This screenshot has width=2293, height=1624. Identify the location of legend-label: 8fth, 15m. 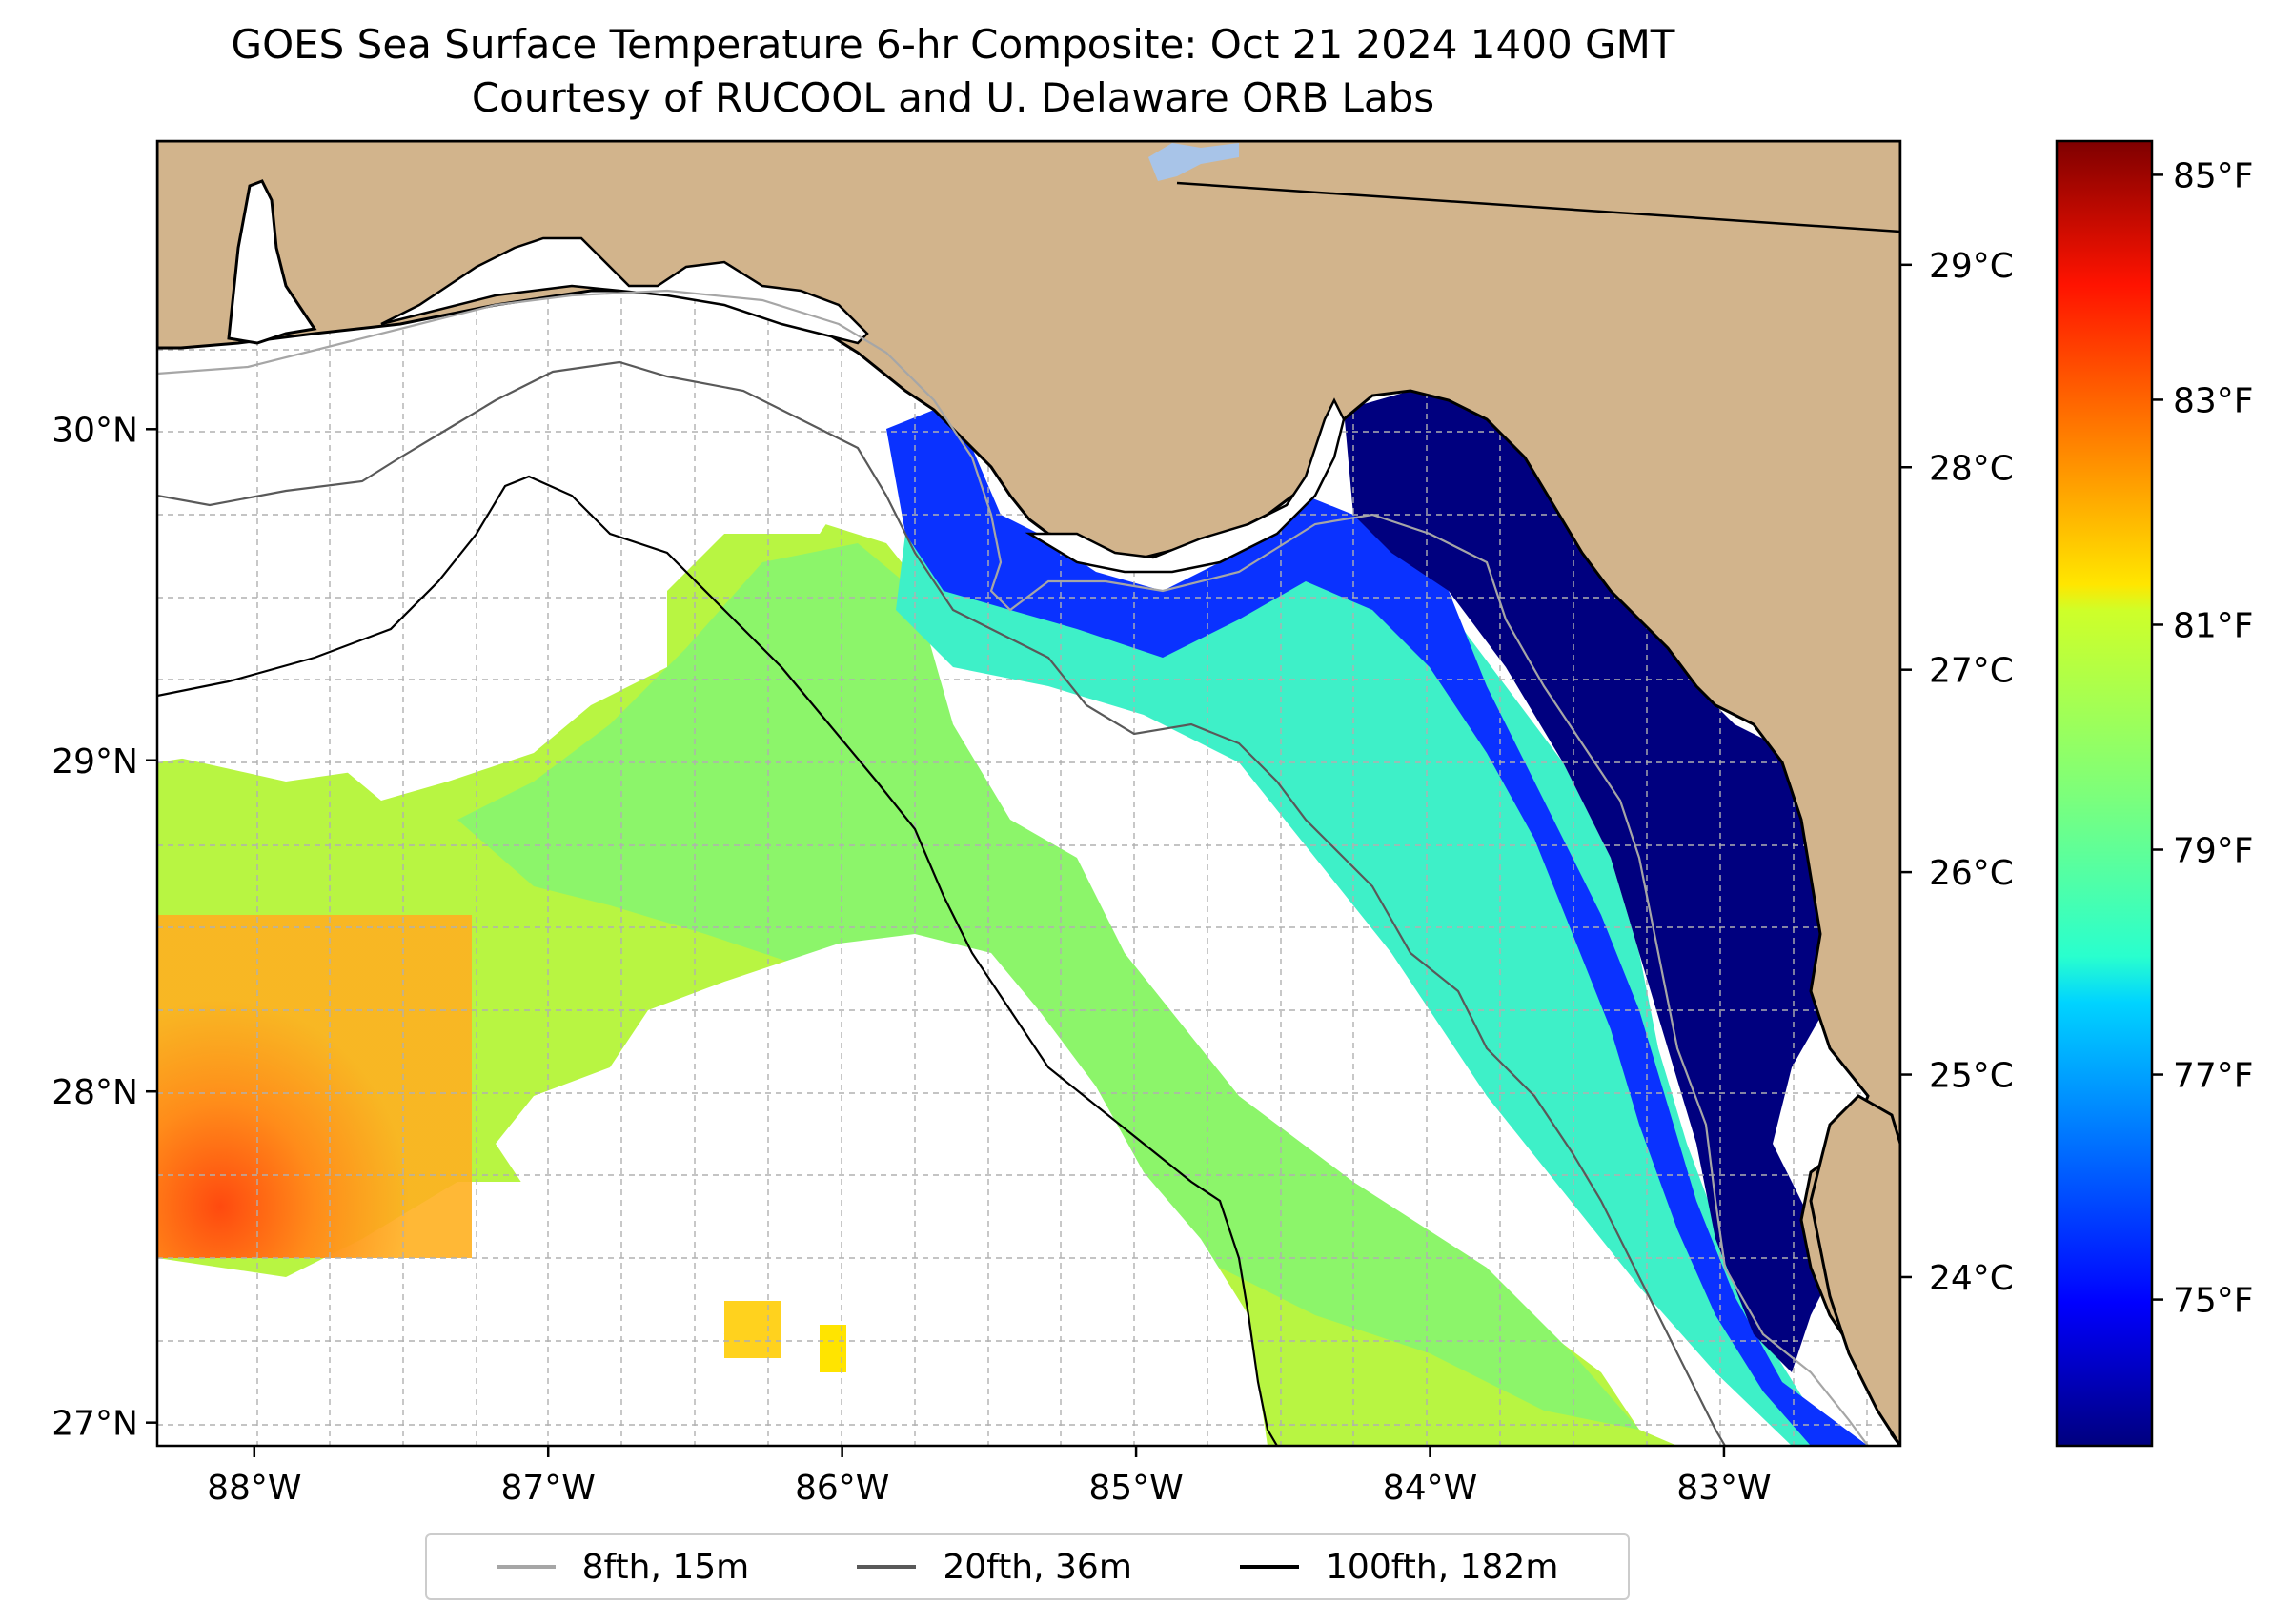
(666, 1567).